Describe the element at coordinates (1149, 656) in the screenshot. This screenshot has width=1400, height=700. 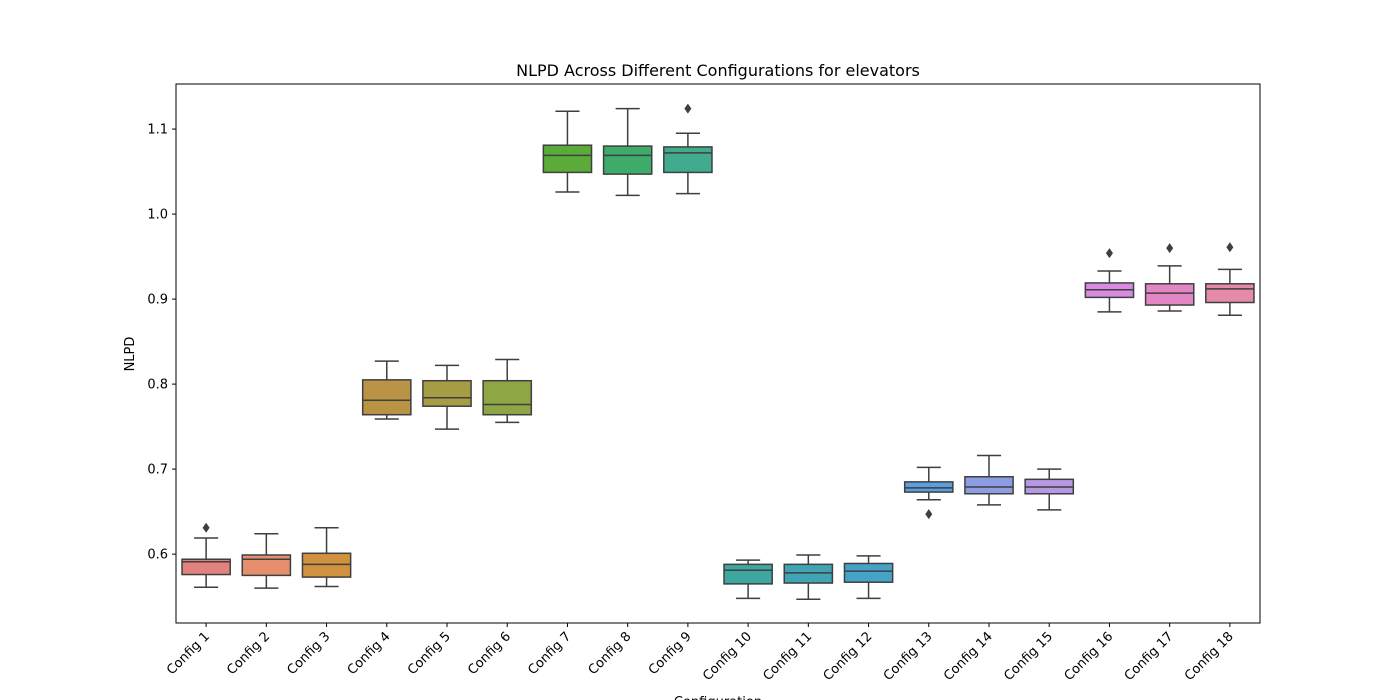
I see `x-tick-label: Config 17` at that location.